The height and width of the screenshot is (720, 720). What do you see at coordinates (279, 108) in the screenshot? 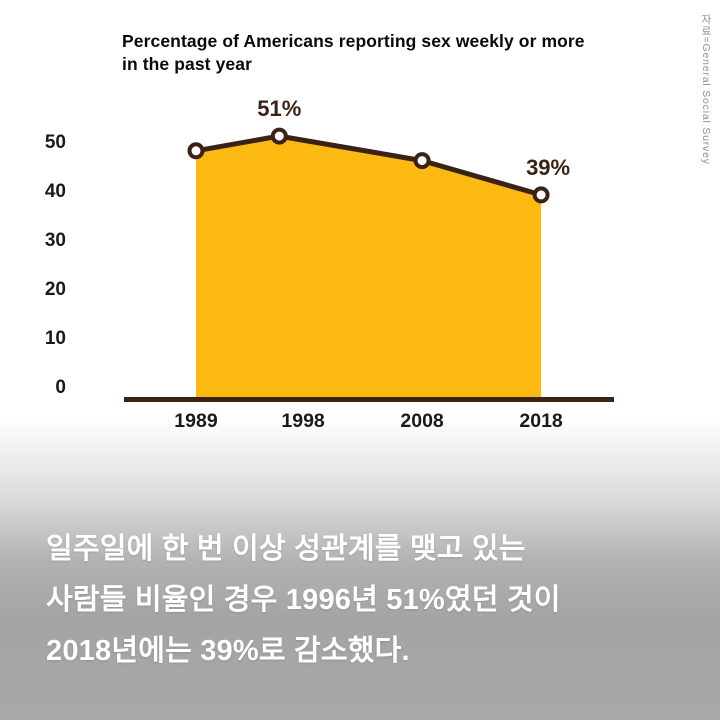
I see `annotation-1996: 51%` at bounding box center [279, 108].